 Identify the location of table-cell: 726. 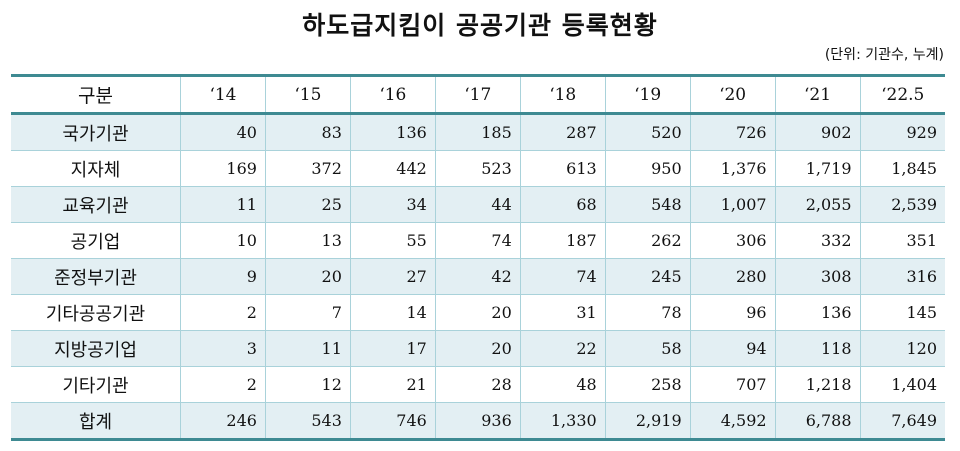
(732, 132).